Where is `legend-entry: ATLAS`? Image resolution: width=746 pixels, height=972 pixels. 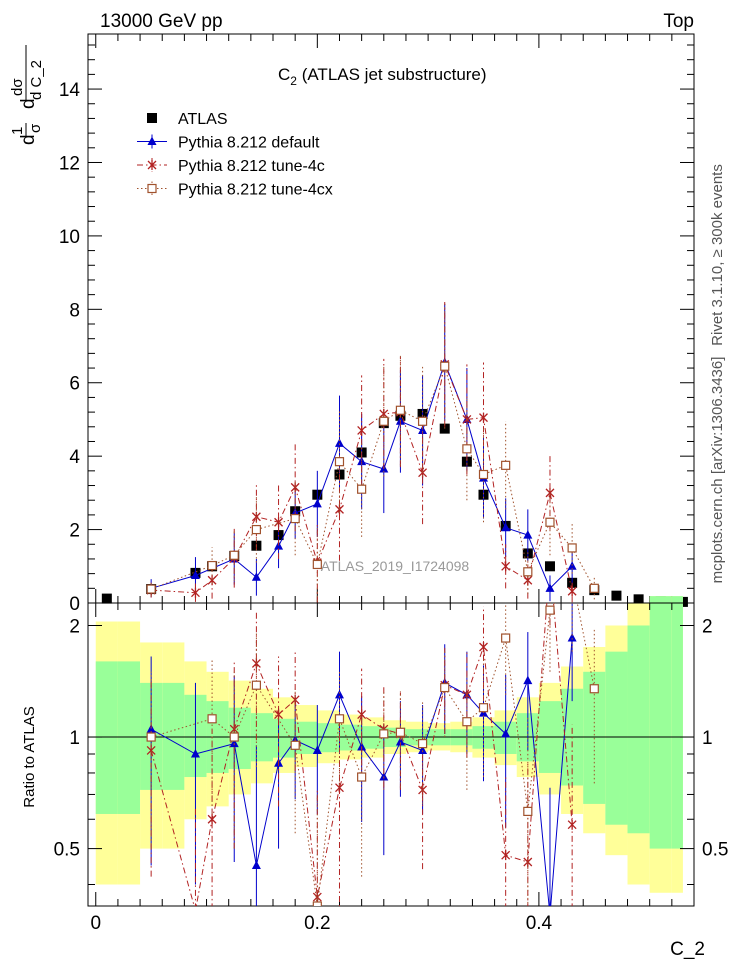
legend-entry: ATLAS is located at coordinates (187, 119).